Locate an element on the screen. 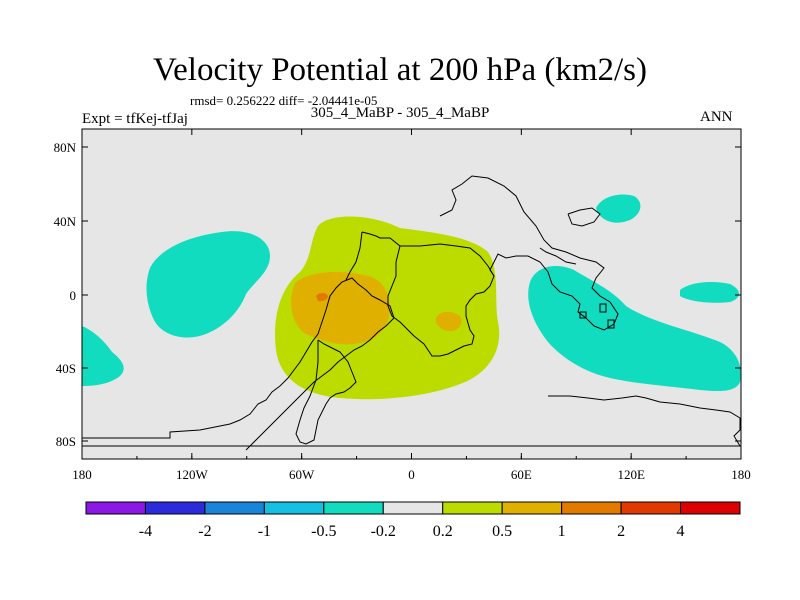 This screenshot has height=600, width=800. y-tick-label: 0 is located at coordinates (73, 295).